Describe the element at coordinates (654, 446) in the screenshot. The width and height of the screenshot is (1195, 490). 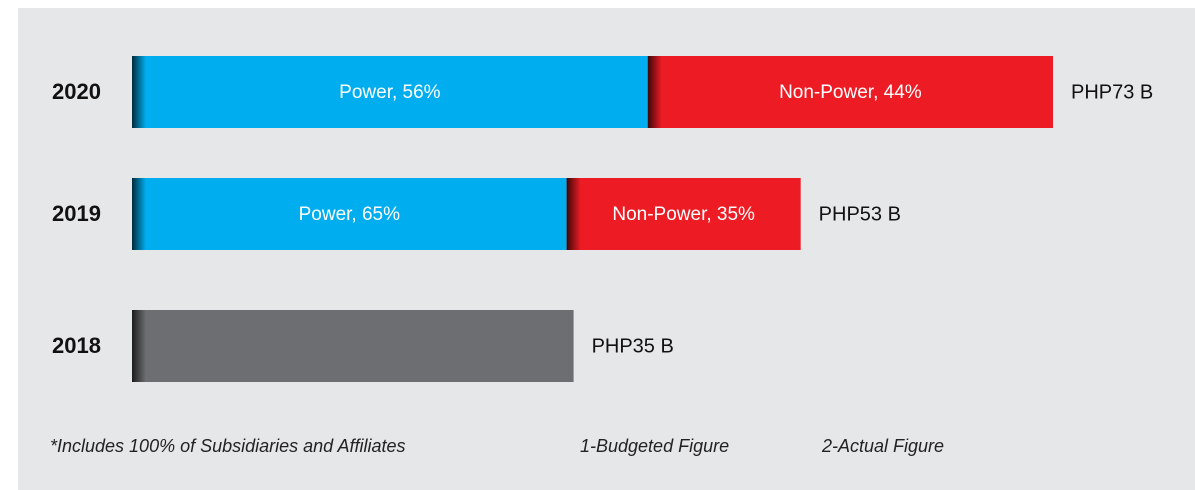
I see `footnote: 1-Budgeted Figure` at that location.